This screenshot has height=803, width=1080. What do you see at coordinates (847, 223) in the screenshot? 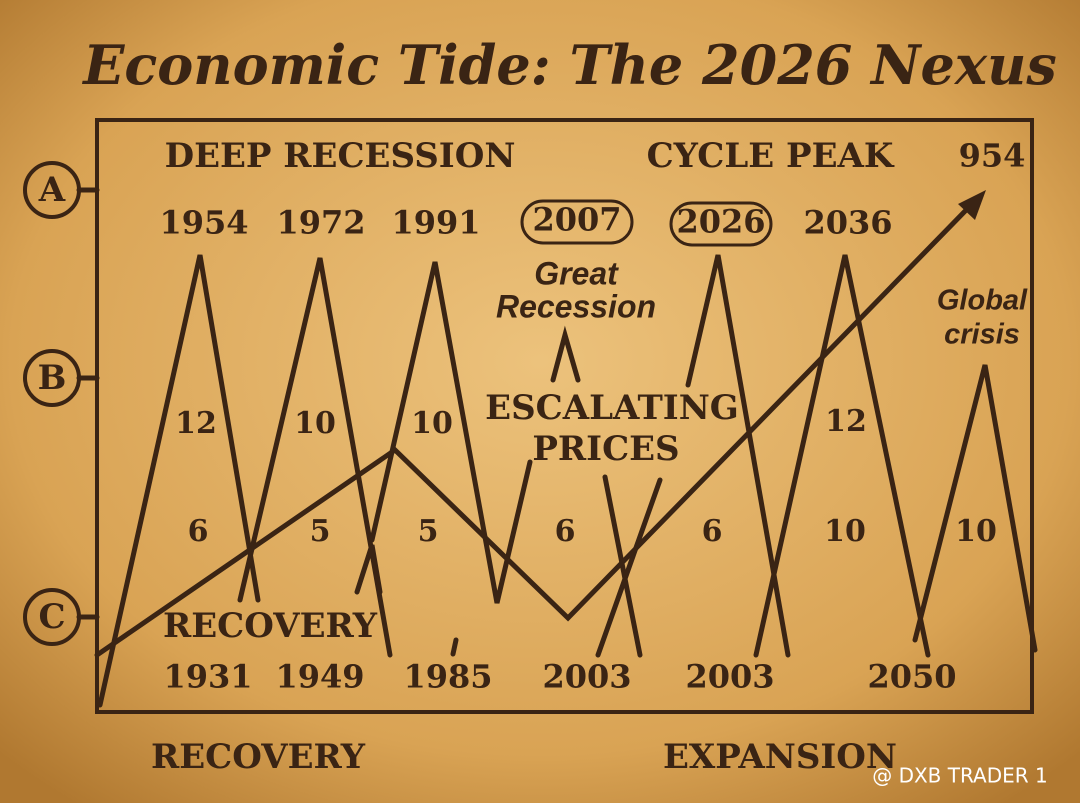
I see `peak-year: 2036` at bounding box center [847, 223].